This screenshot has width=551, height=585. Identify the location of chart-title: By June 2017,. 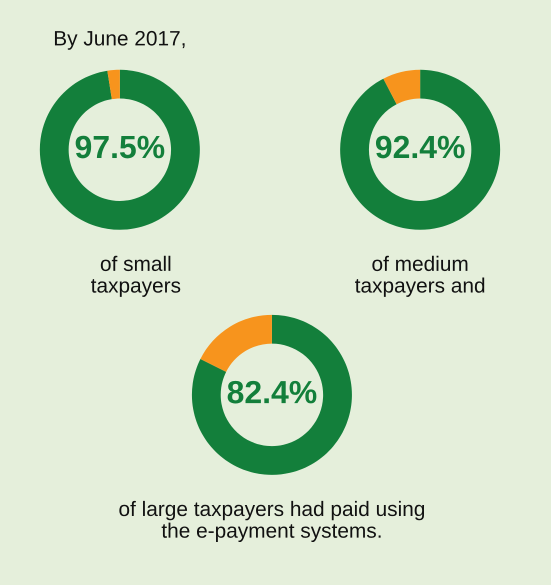
(119, 40).